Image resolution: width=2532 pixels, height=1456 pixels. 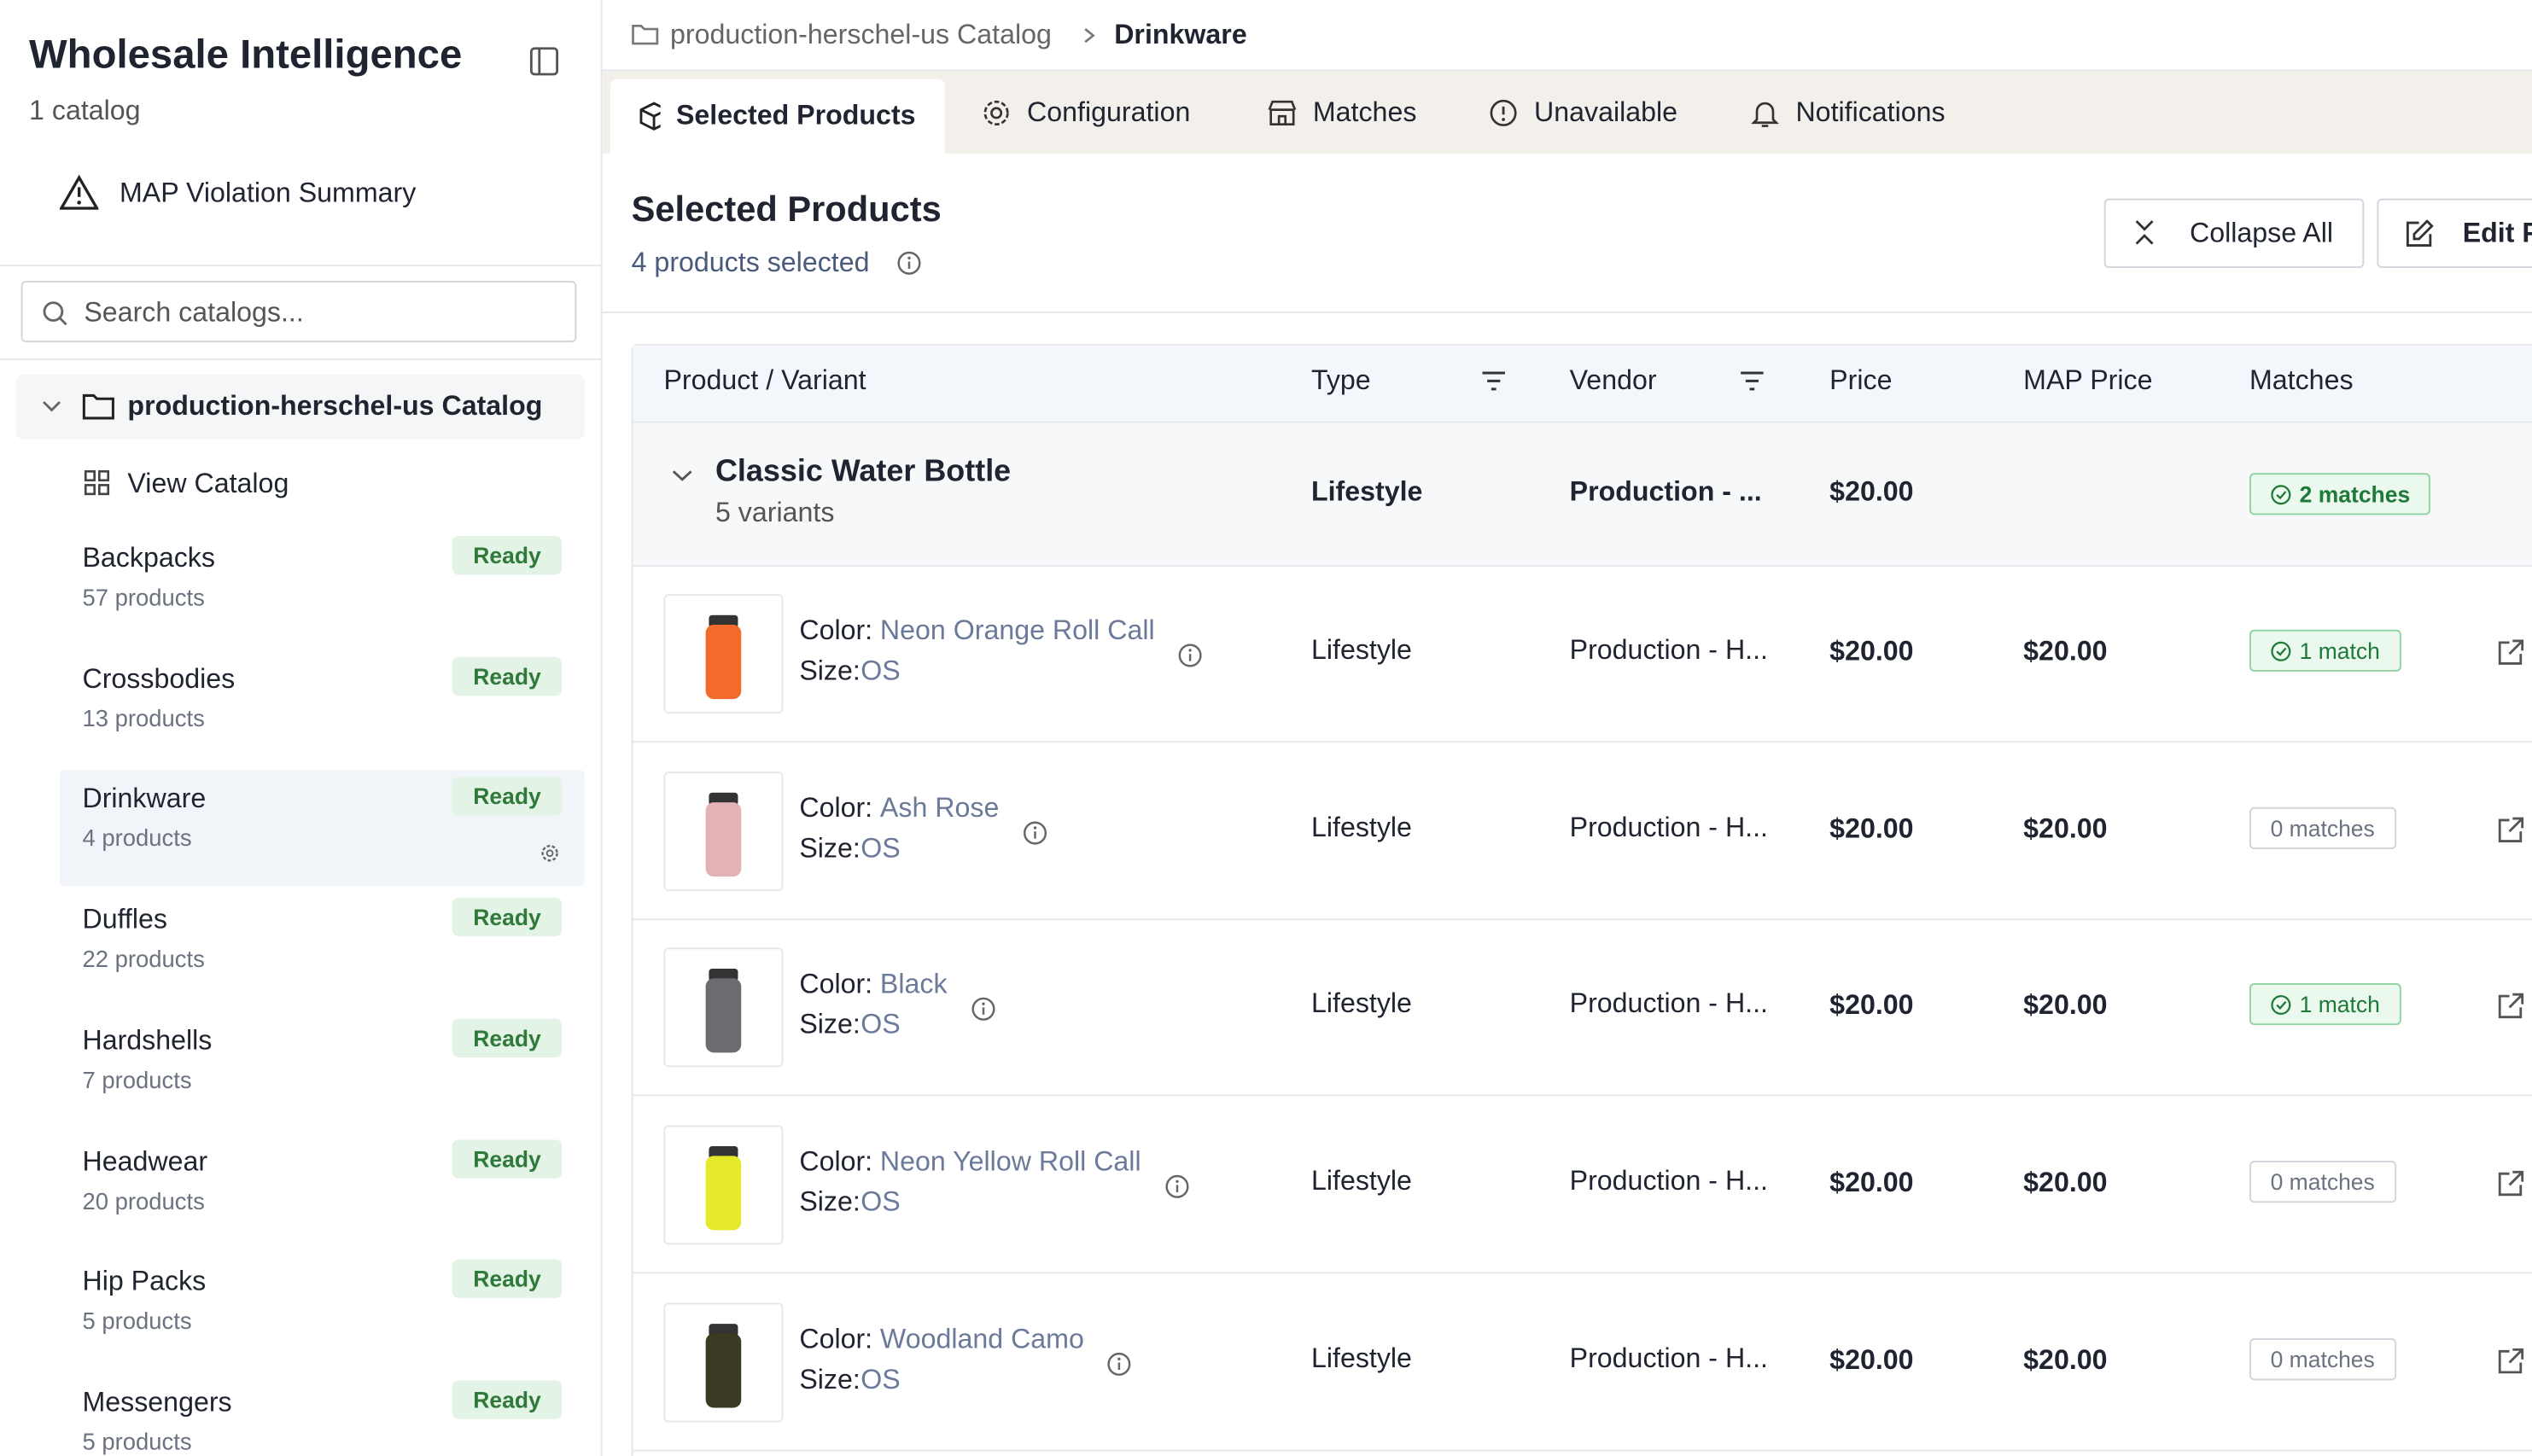 I want to click on column-header: Vendor, so click(x=1613, y=380).